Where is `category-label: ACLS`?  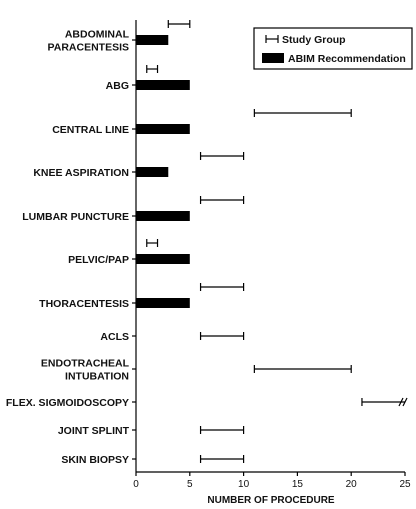
category-label: ACLS is located at coordinates (114, 337).